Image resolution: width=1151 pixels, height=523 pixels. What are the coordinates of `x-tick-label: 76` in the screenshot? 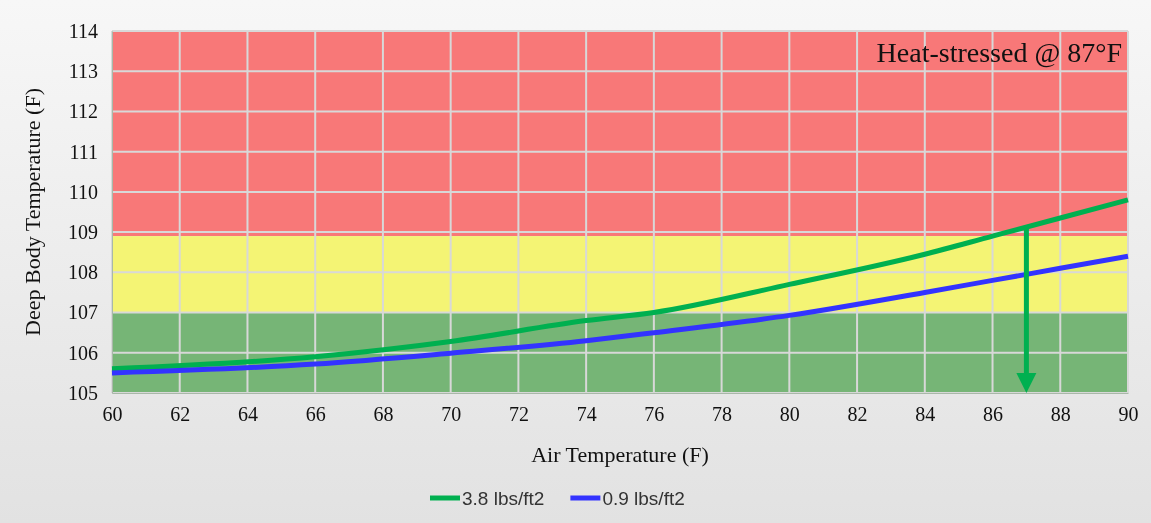 It's located at (654, 414).